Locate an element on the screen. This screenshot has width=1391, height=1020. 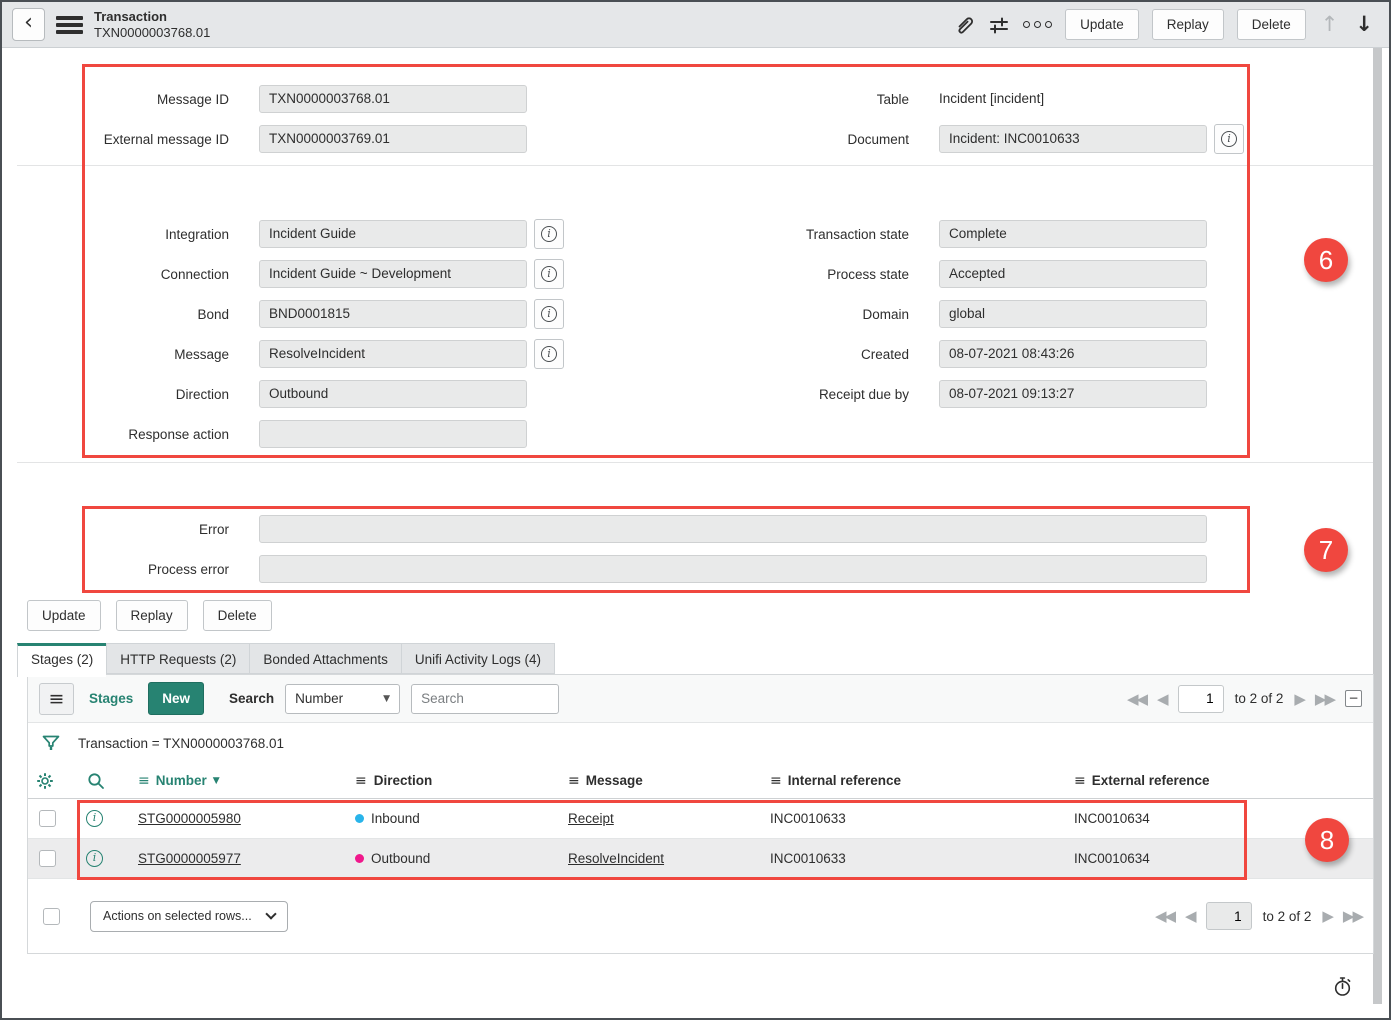
connection-info-button: i is located at coordinates (549, 274).